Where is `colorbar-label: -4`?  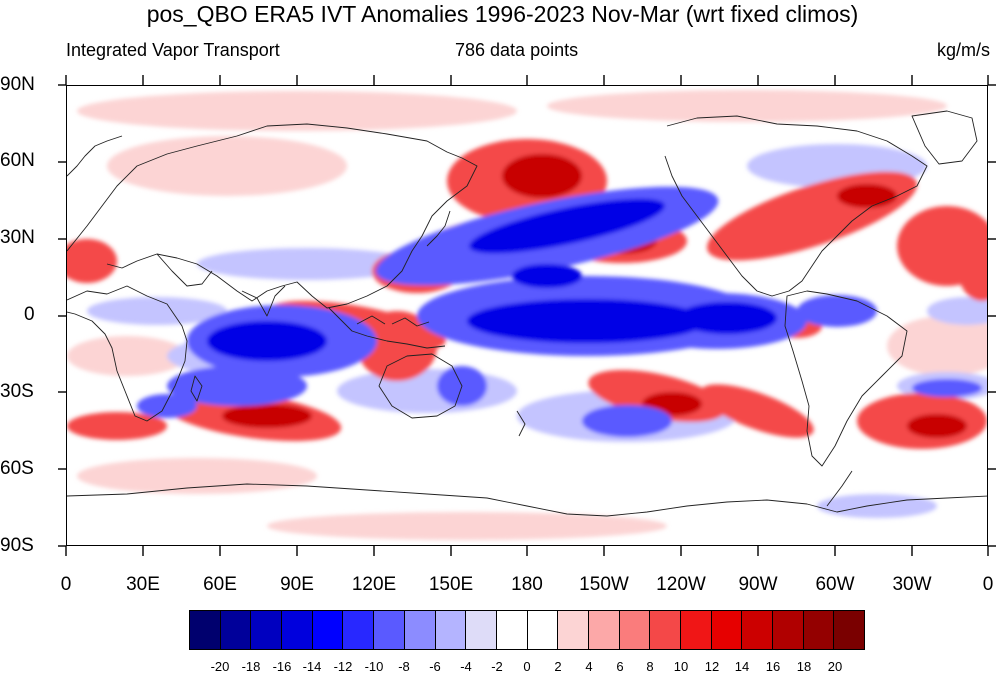
colorbar-label: -4 is located at coordinates (466, 666).